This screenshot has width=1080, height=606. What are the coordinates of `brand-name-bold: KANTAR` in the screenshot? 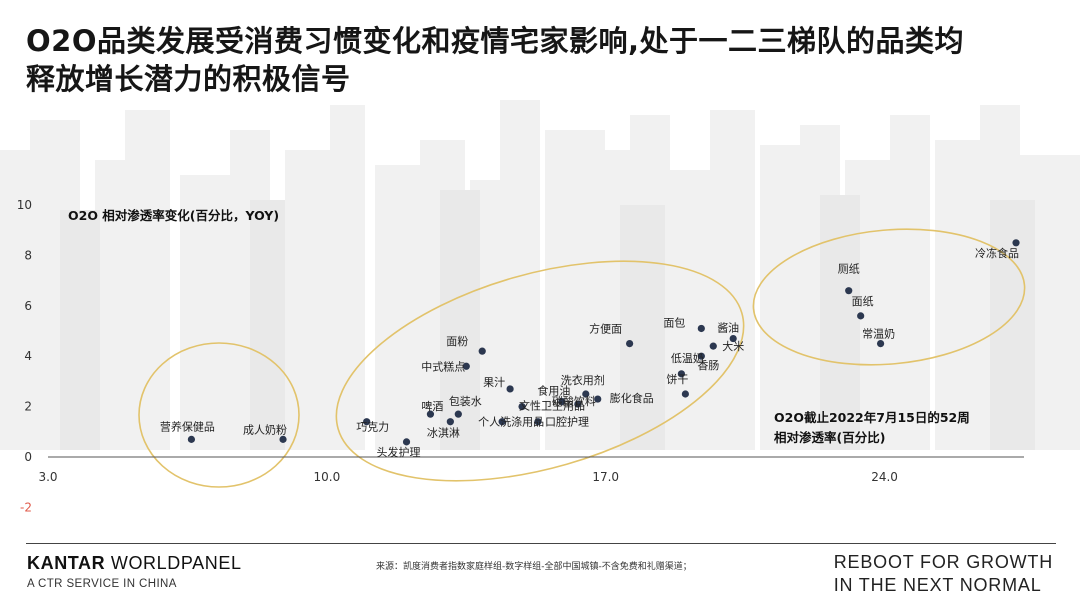 It's located at (66, 563).